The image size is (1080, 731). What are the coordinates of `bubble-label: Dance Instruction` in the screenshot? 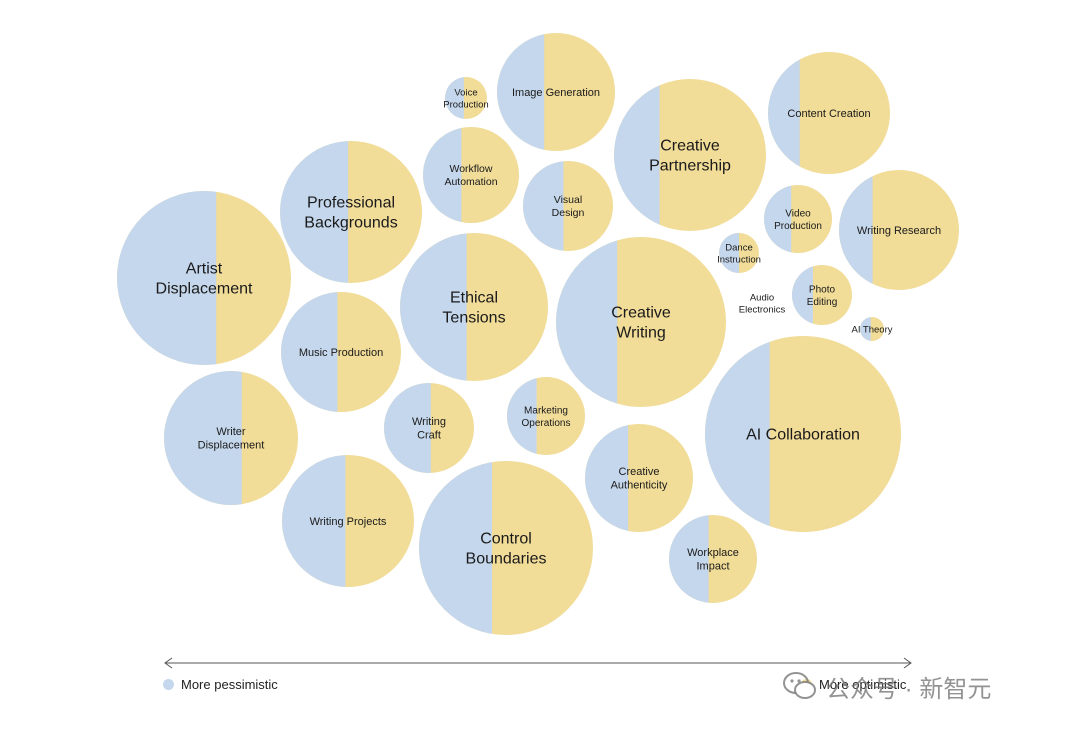 It's located at (739, 253).